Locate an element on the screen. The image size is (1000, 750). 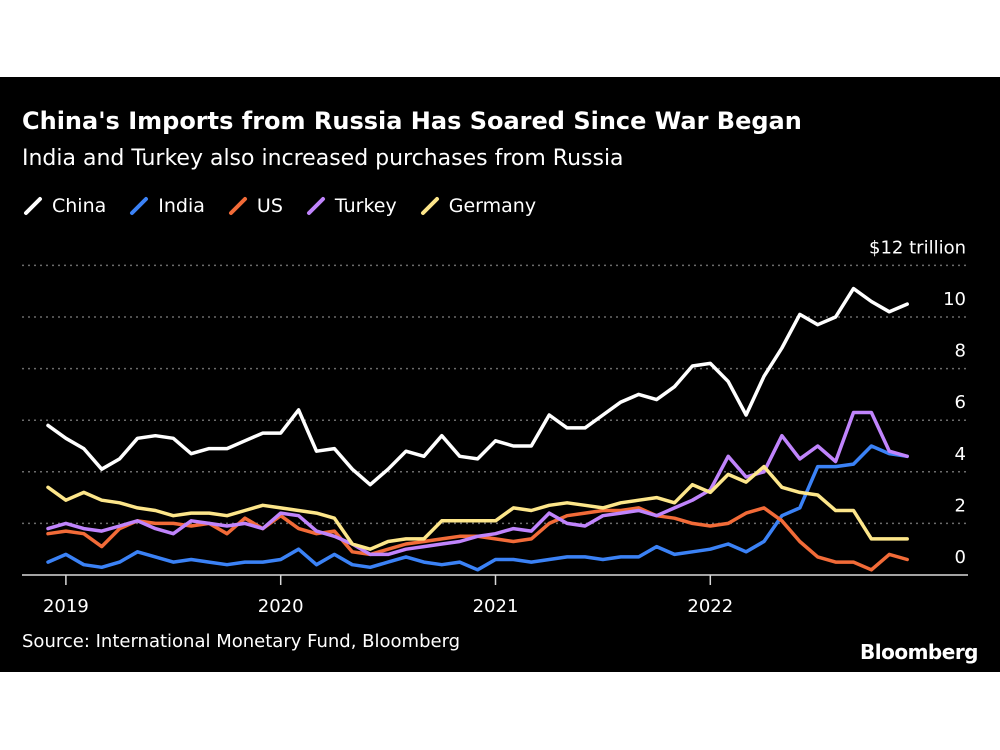
legend-label: China is located at coordinates (79, 206).